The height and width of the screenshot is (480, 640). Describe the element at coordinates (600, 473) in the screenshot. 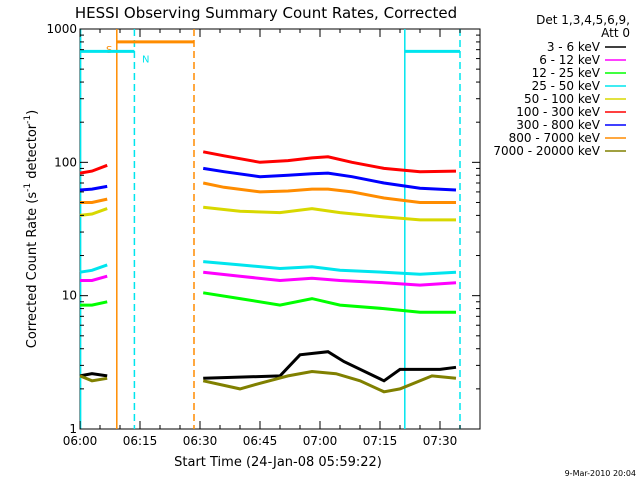

I see `generation-timestamp: 9-Mar-2010 20:04` at that location.